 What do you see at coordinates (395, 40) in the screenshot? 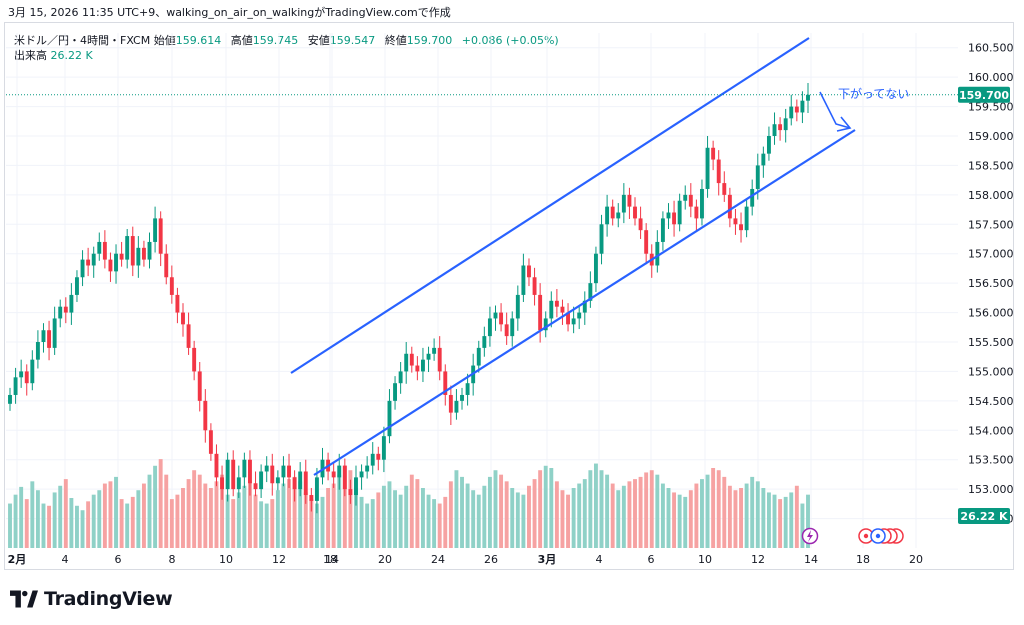
I see `close-label: 終値` at bounding box center [395, 40].